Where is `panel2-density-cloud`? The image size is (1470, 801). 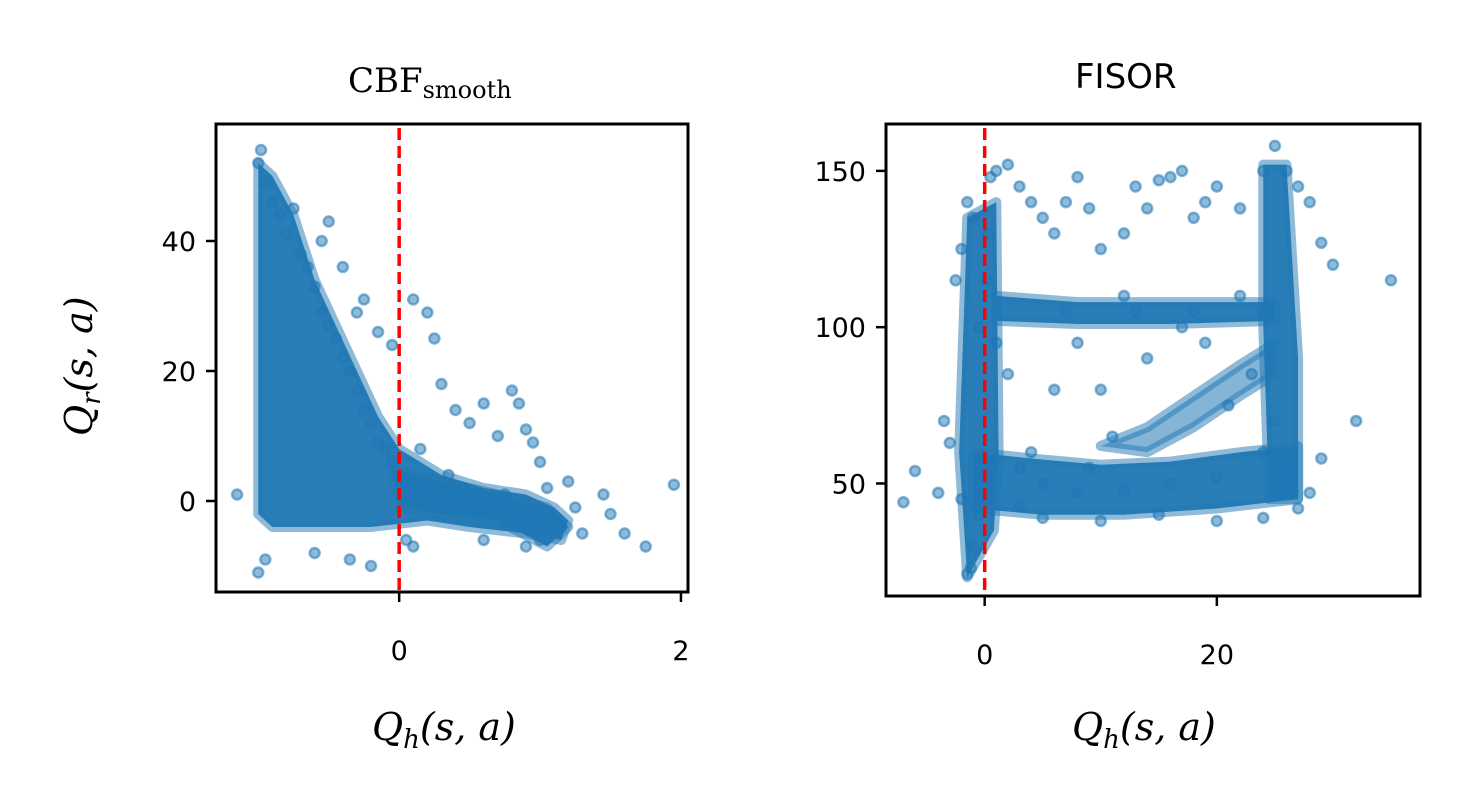 panel2-density-cloud is located at coordinates (1129, 371).